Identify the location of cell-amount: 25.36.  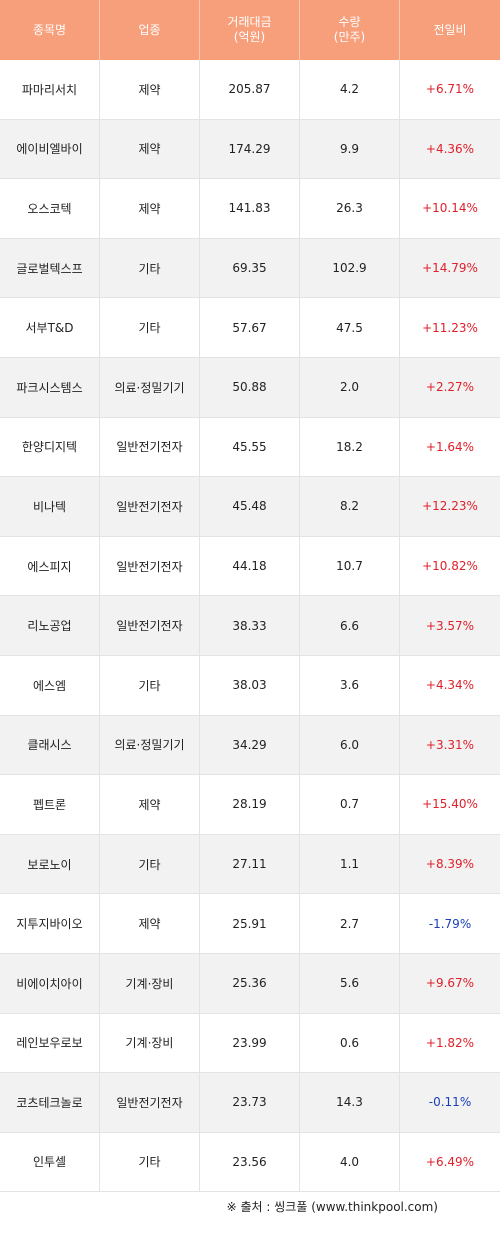
(250, 983).